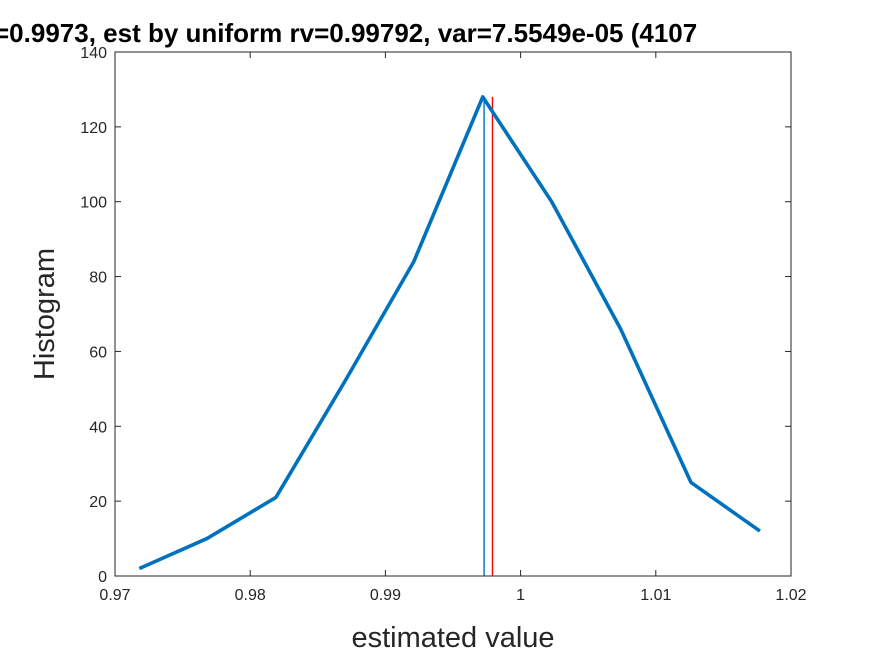 The width and height of the screenshot is (875, 656). I want to click on y-tick-label: 120, so click(93, 128).